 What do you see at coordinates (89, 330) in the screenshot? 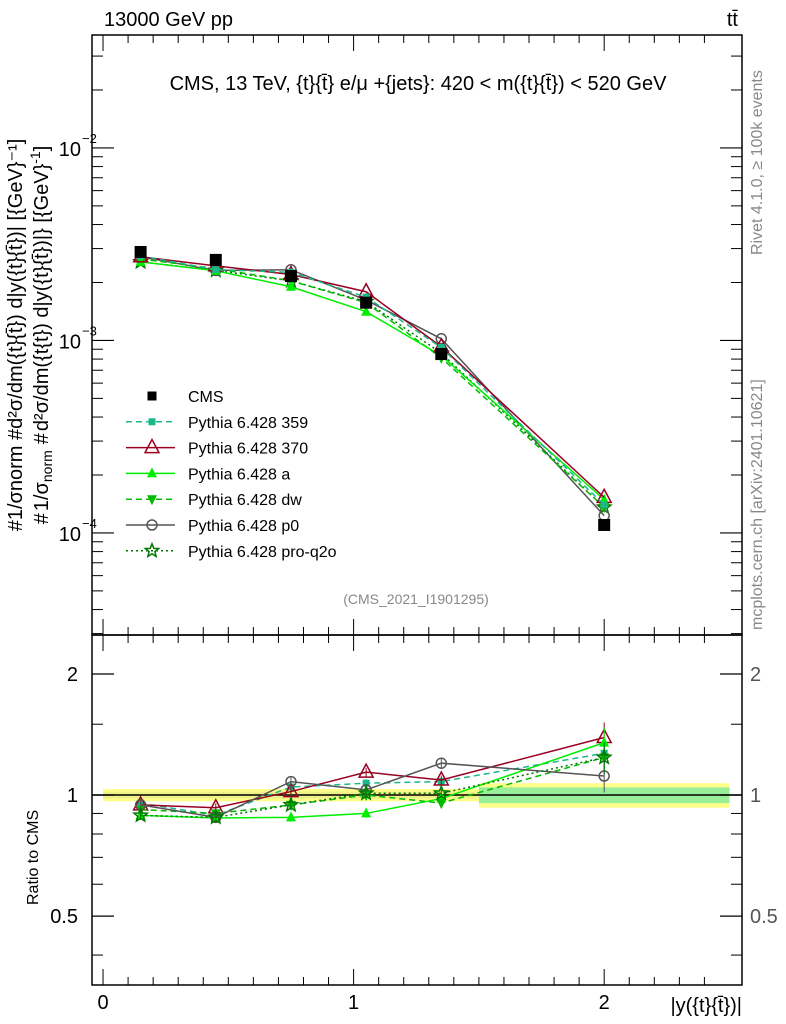
I see `main-ytick-exponent: −3` at bounding box center [89, 330].